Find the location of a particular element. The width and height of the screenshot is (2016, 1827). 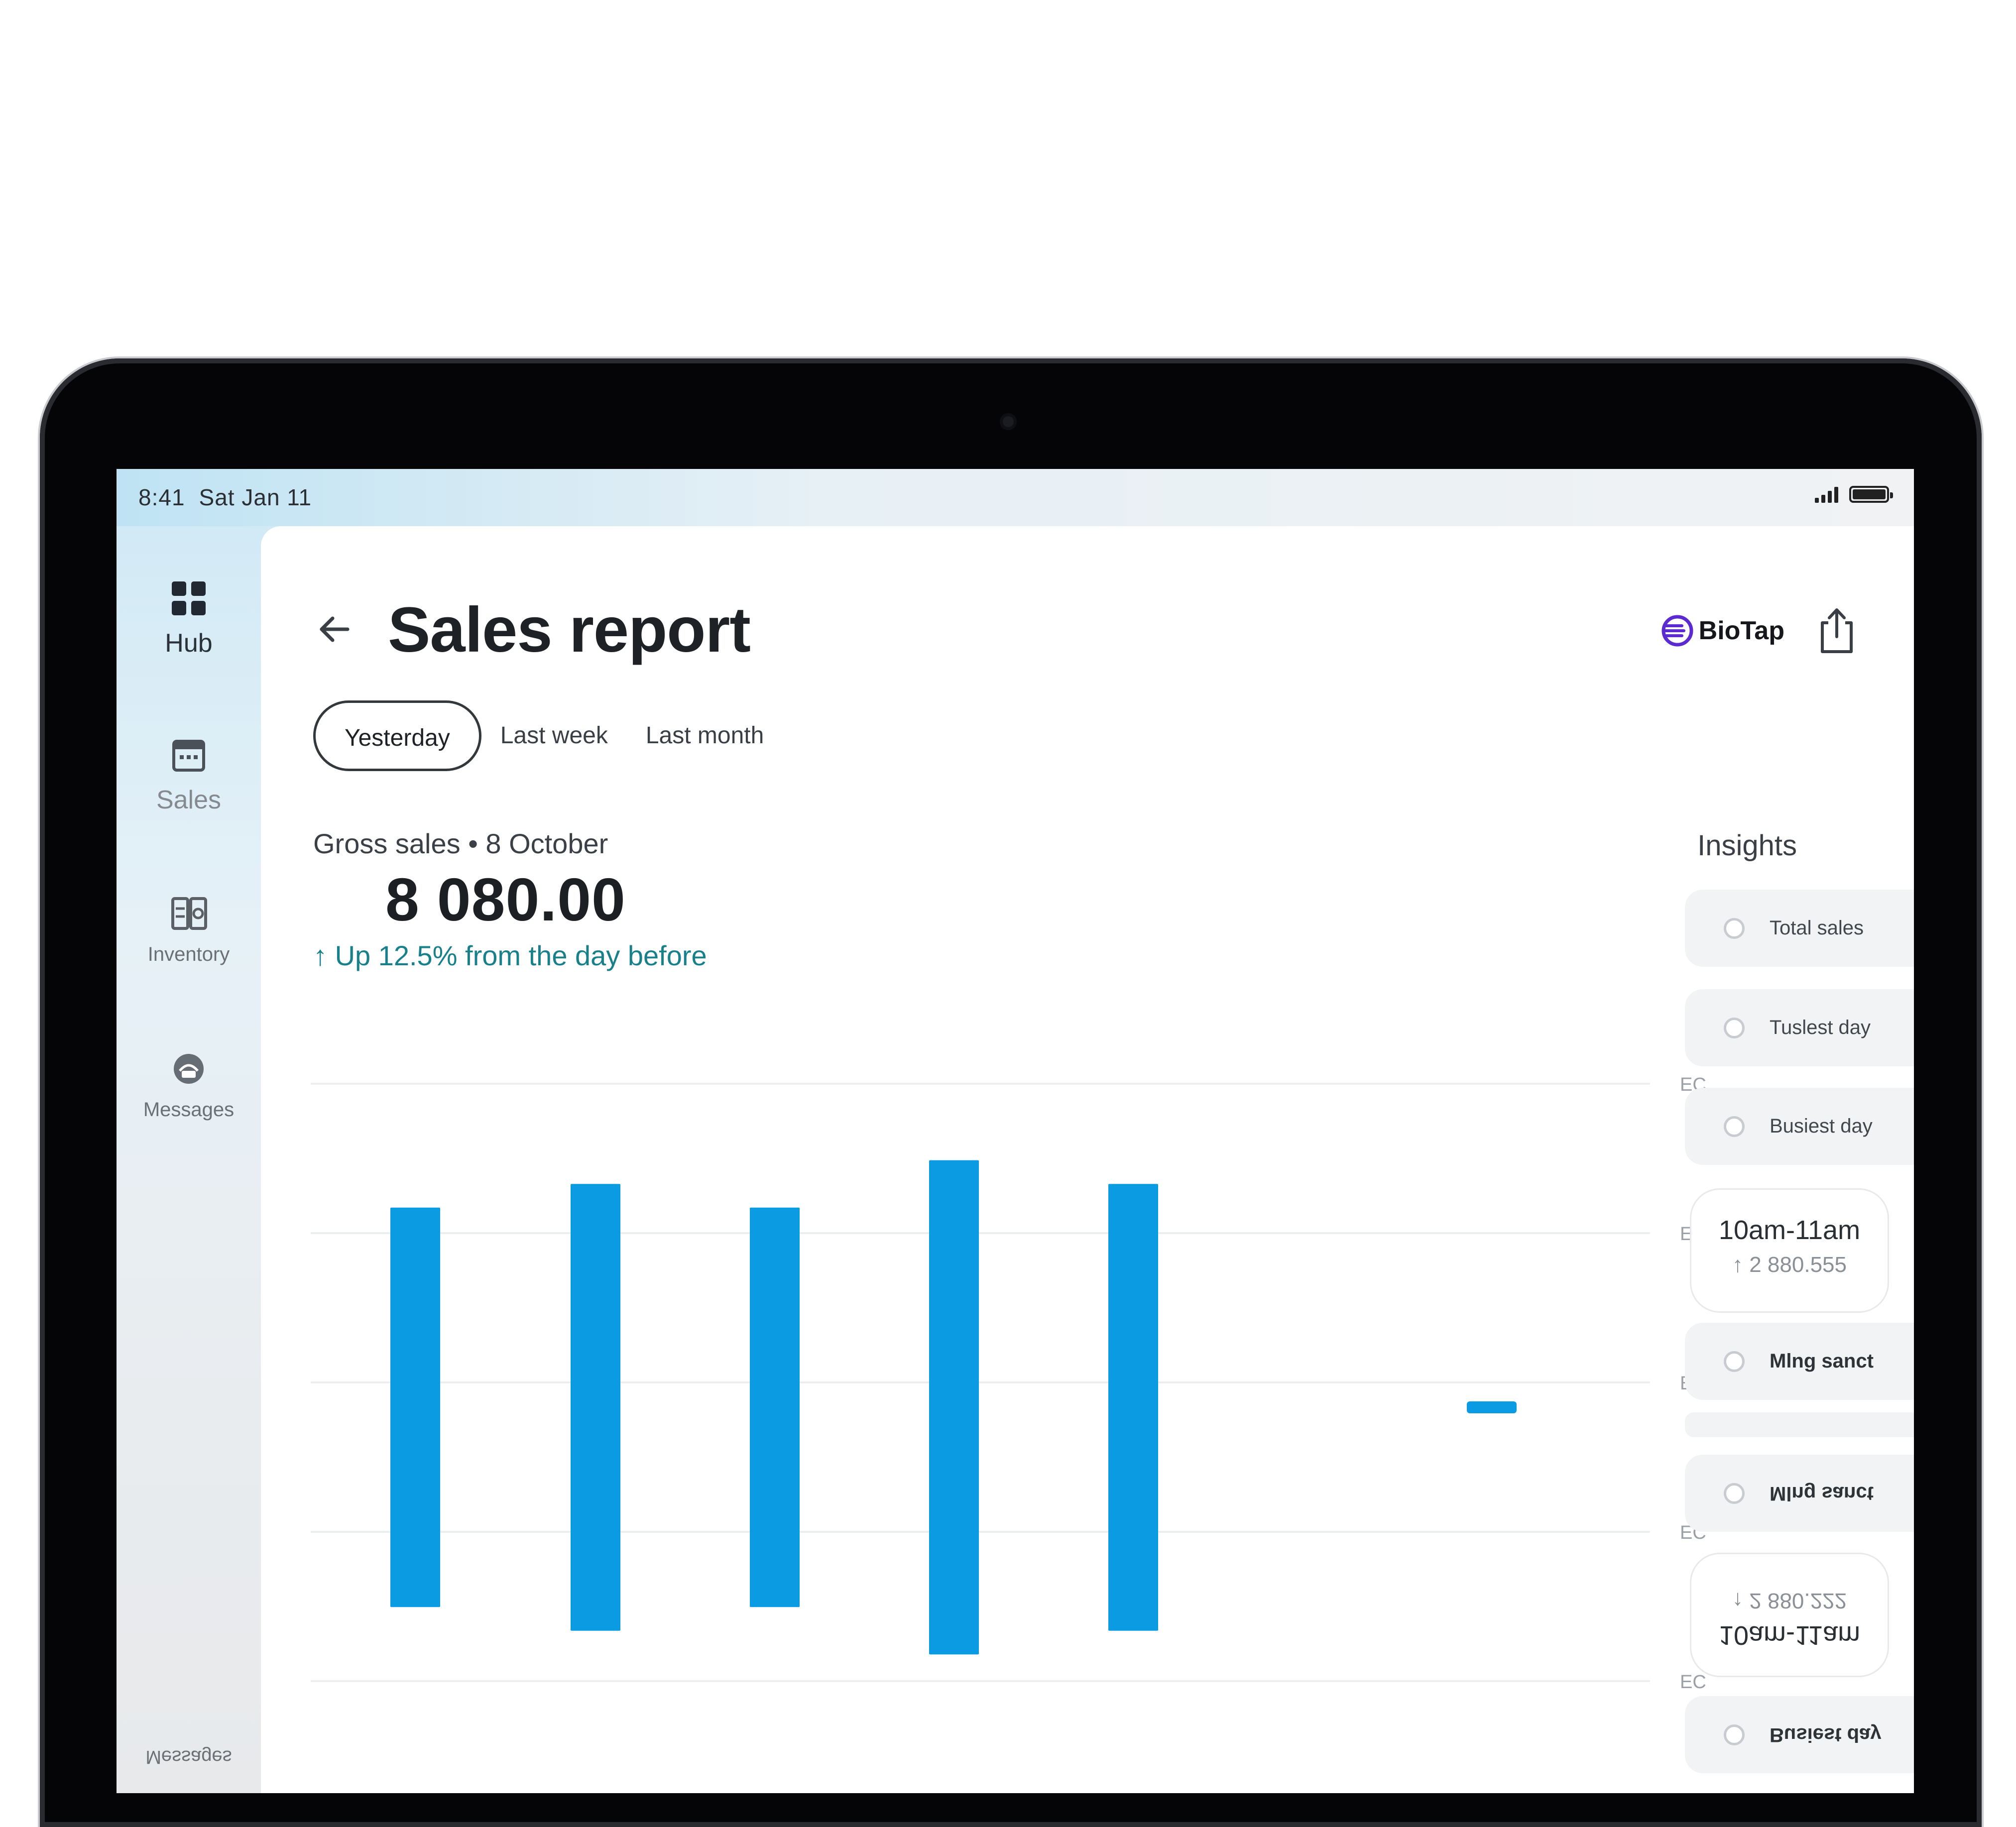

grid-icon is located at coordinates (189, 598).